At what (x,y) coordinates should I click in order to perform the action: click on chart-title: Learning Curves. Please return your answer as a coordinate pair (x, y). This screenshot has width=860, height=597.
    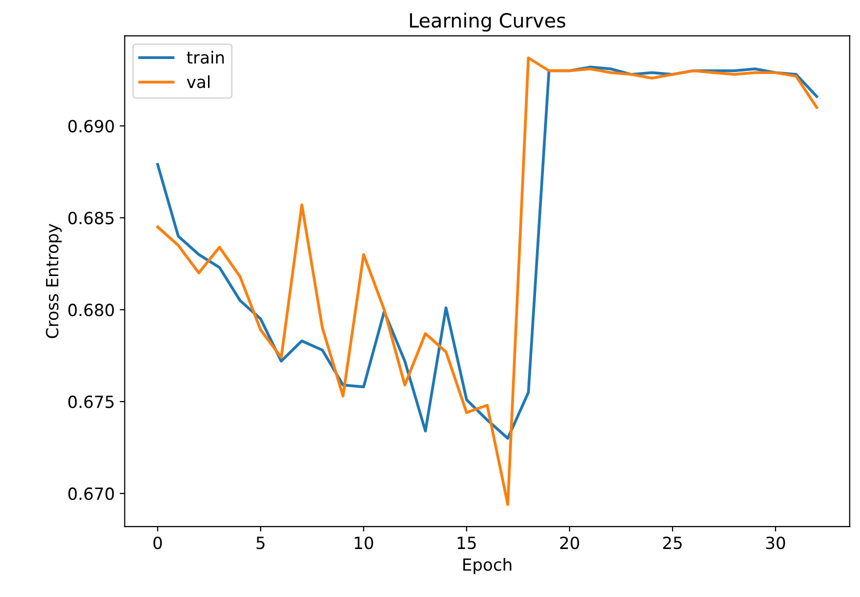
    Looking at the image, I should click on (488, 22).